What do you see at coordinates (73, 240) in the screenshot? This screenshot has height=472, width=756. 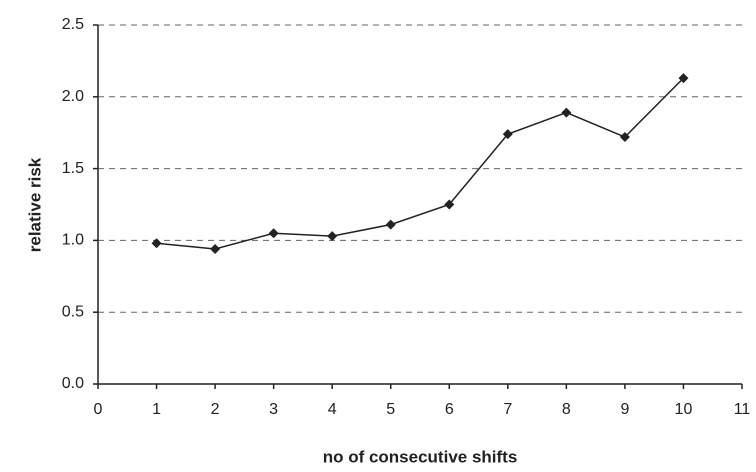 I see `y-tick-label: 1.0` at bounding box center [73, 240].